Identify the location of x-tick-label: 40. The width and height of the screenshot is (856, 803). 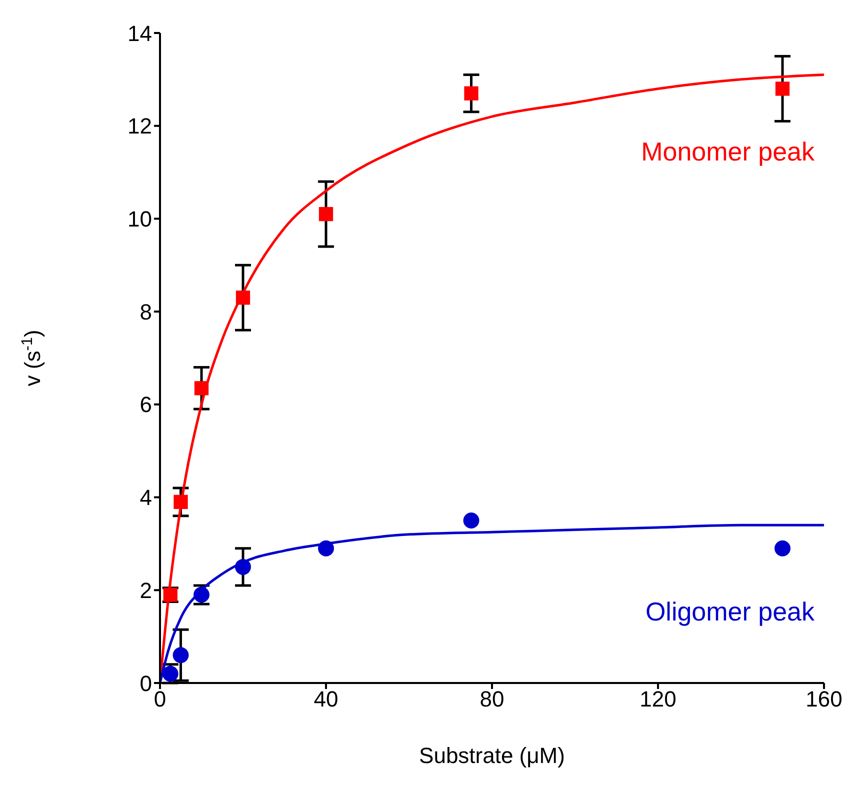
(326, 699).